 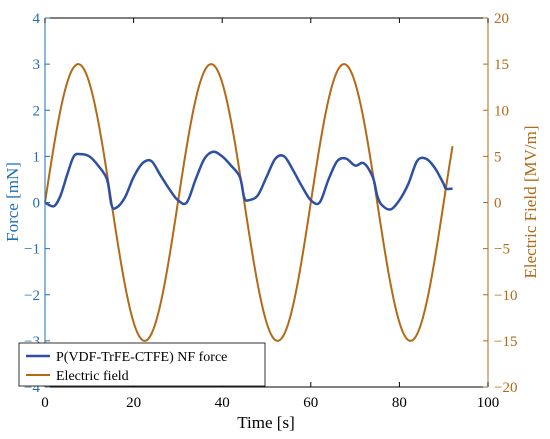 What do you see at coordinates (222, 403) in the screenshot?
I see `x-tick-label: 40` at bounding box center [222, 403].